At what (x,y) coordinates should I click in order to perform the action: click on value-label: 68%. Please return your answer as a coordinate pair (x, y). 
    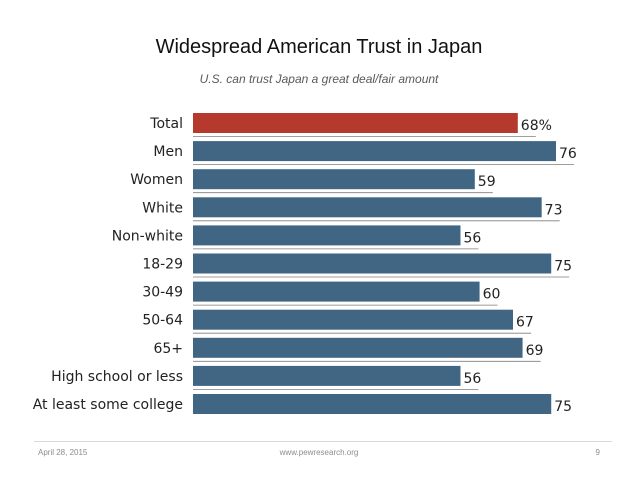
    Looking at the image, I should click on (536, 126).